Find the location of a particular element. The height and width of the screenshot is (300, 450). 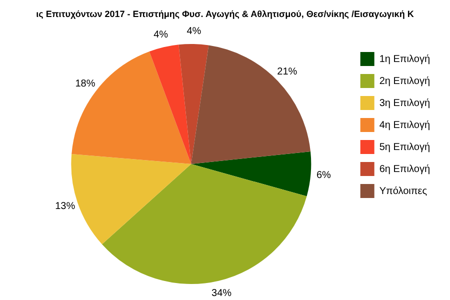

data-label: 34% is located at coordinates (222, 294).